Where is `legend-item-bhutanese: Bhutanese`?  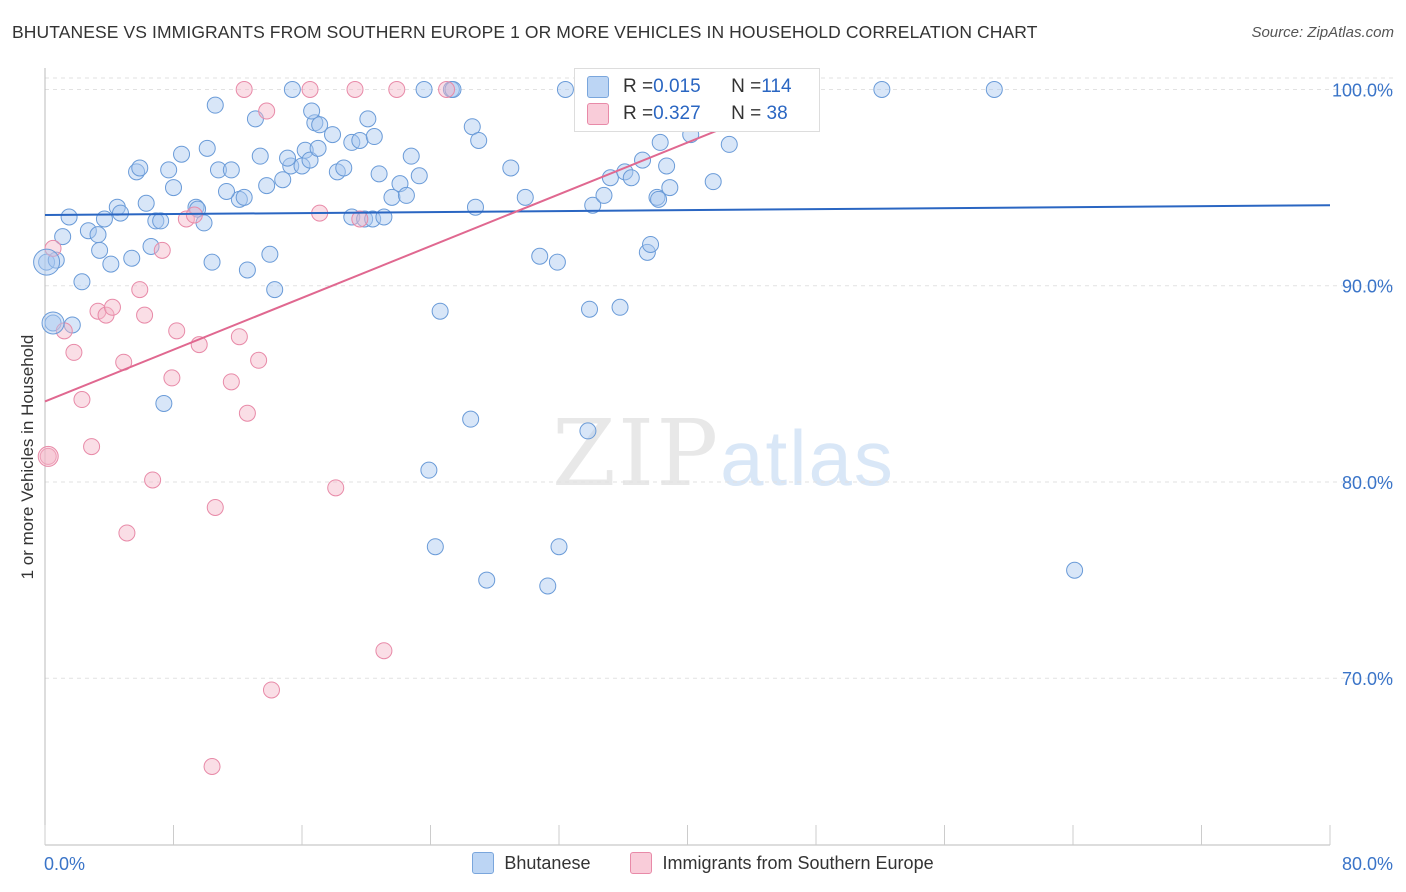
legend-item-bhutanese: Bhutanese is located at coordinates (531, 863).